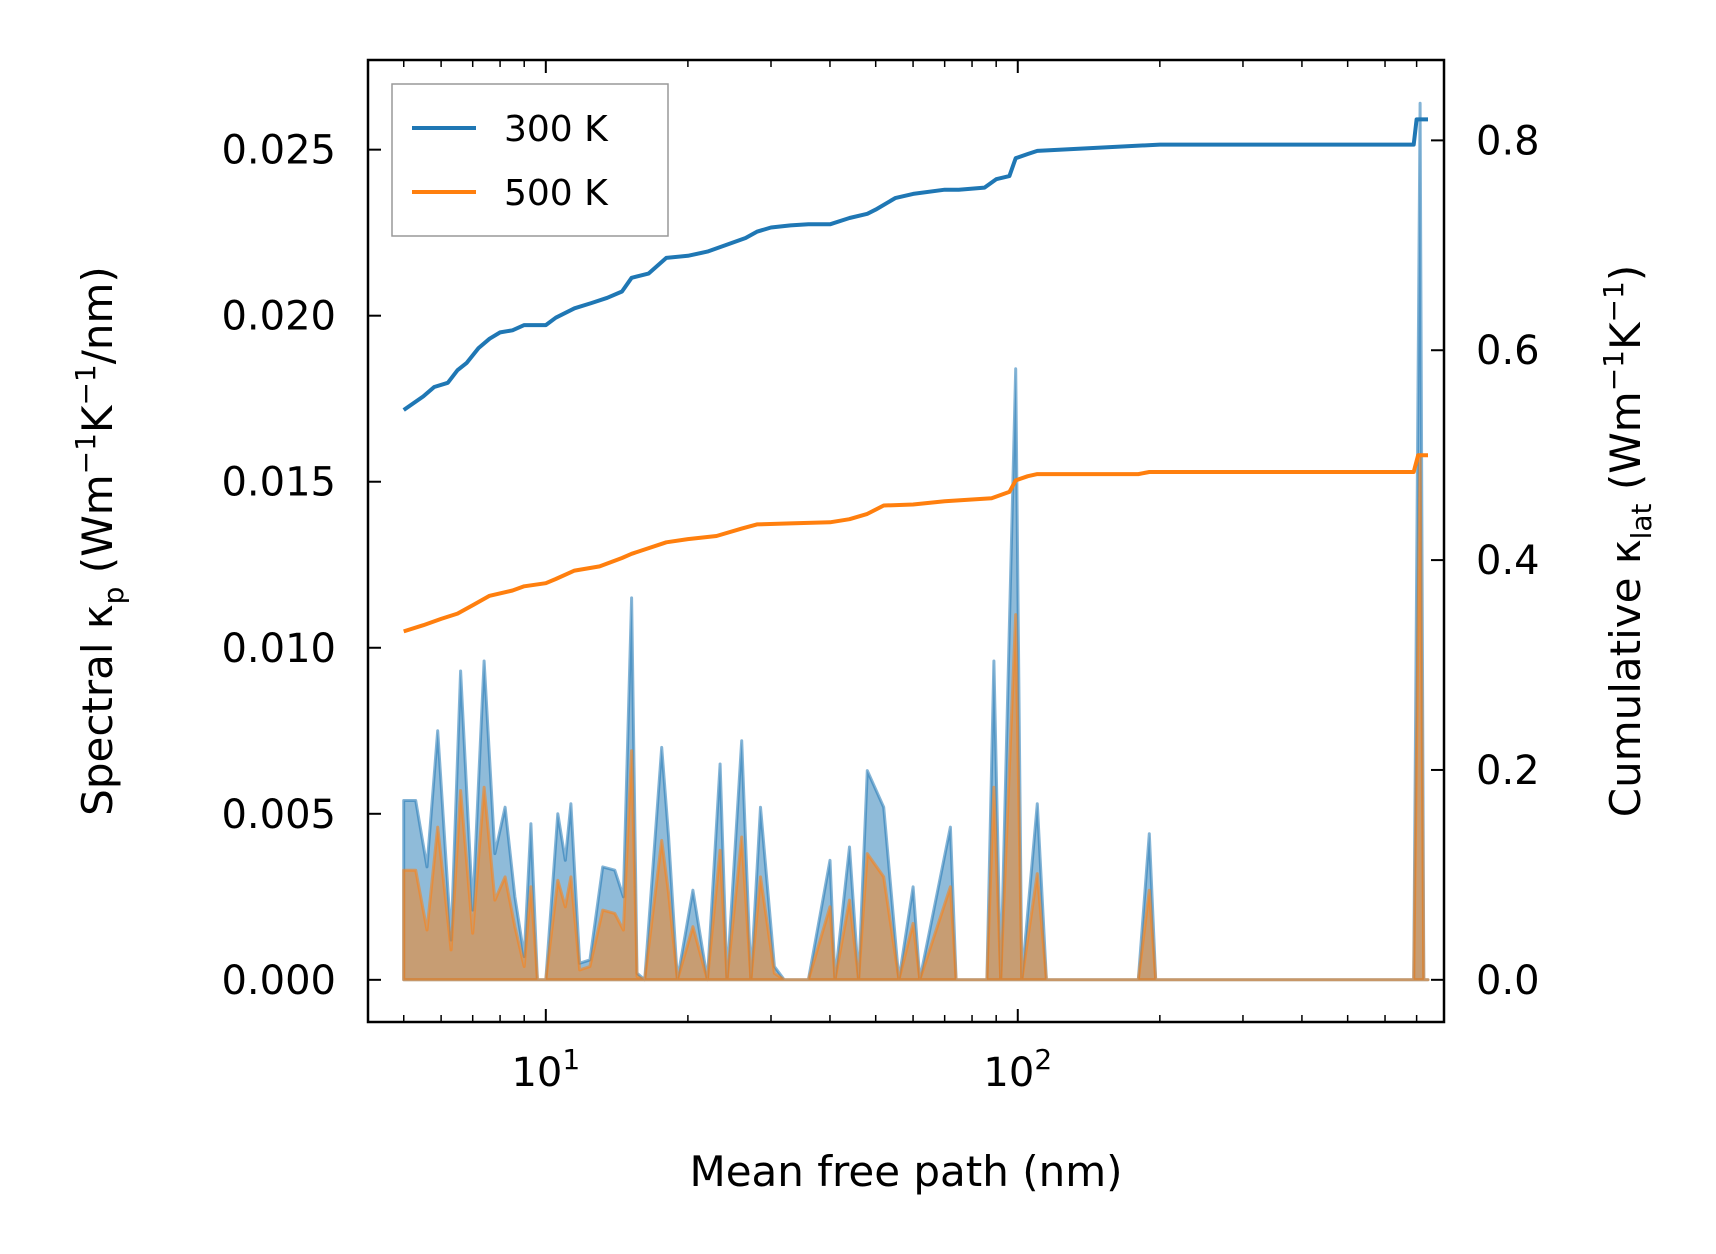 The width and height of the screenshot is (1716, 1254). I want to click on x-tick-label: 10¹, so click(545, 1069).